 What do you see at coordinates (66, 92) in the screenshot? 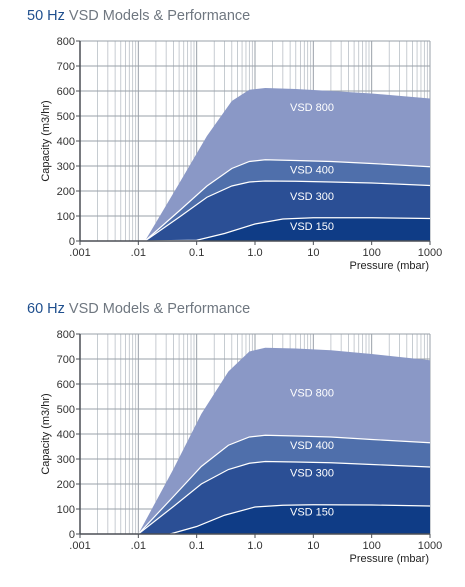
I see `chart-50hz-y-tick-label: 600` at bounding box center [66, 92].